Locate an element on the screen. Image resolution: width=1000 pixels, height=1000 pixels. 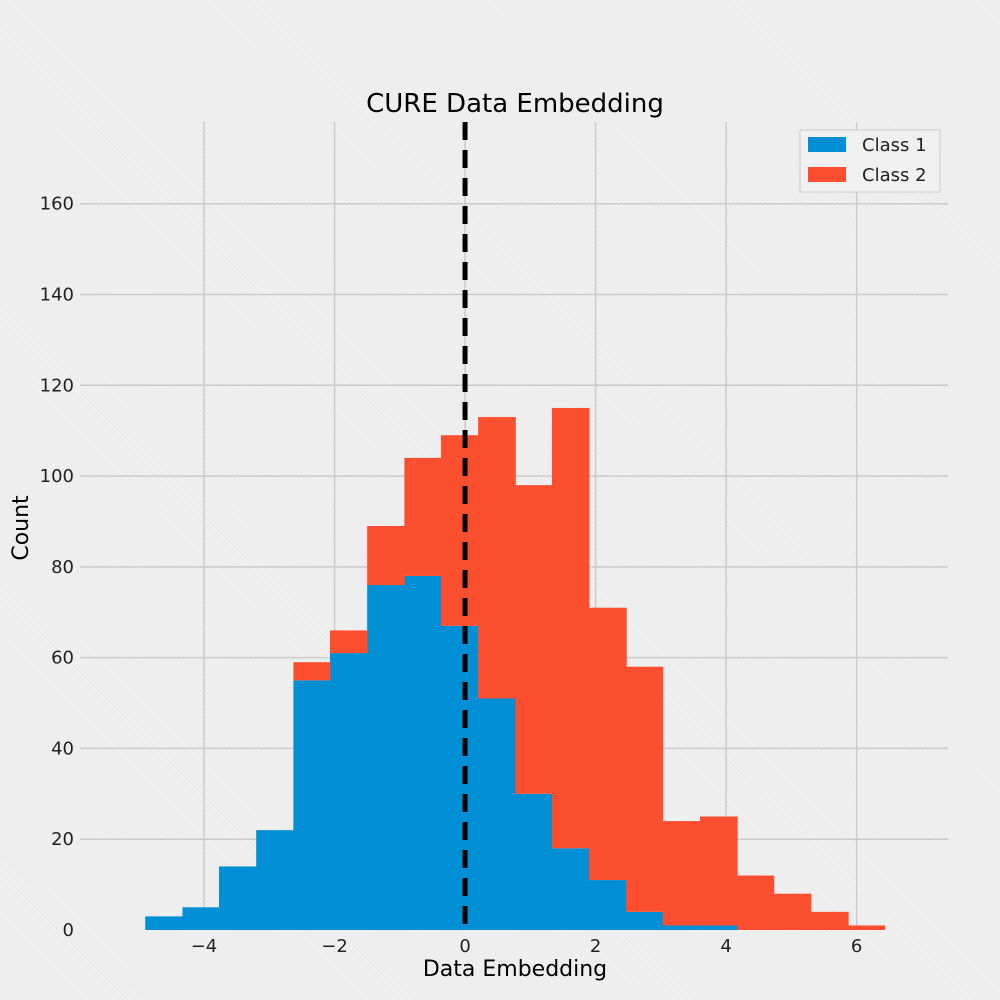
x-tick-label: 0 is located at coordinates (464, 946).